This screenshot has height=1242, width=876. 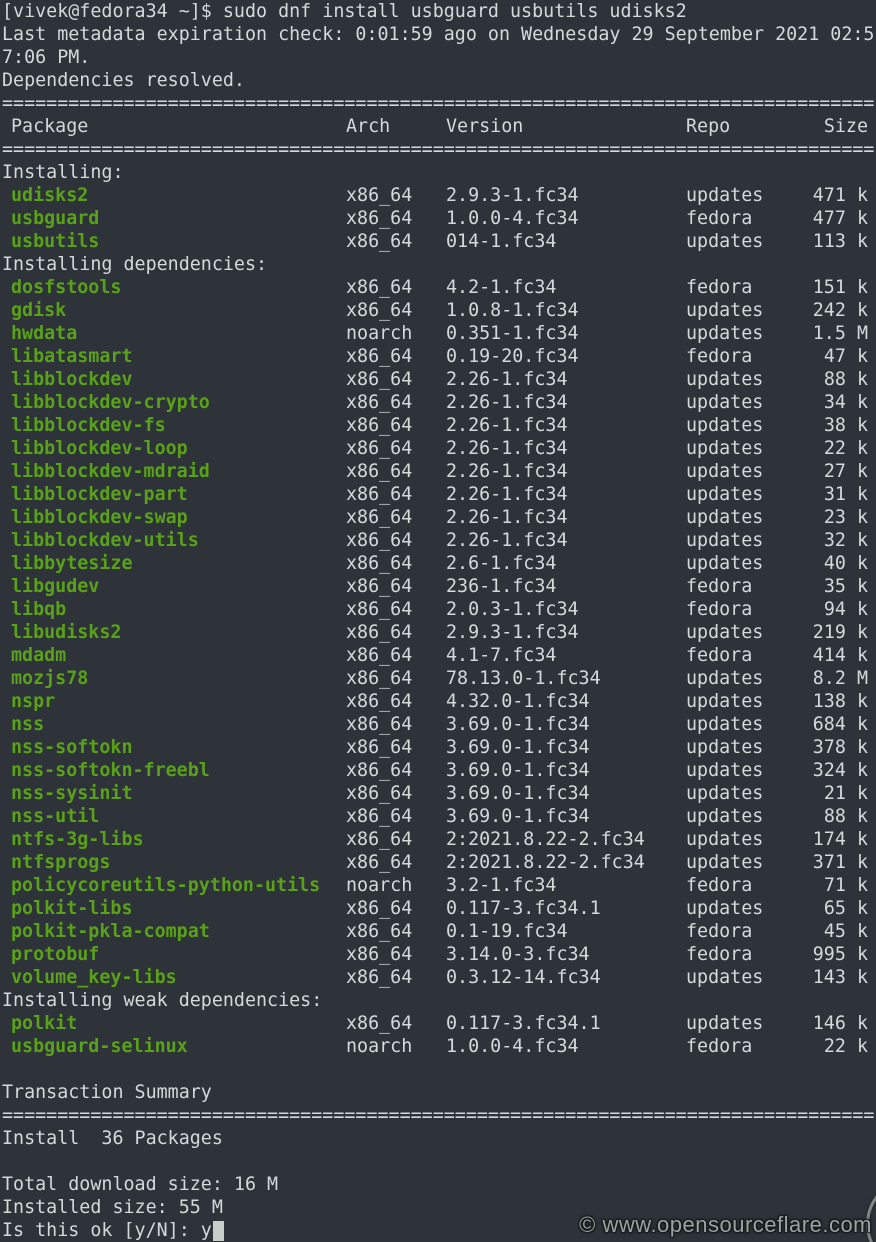 What do you see at coordinates (55, 218) in the screenshot?
I see `package-name: usbguard` at bounding box center [55, 218].